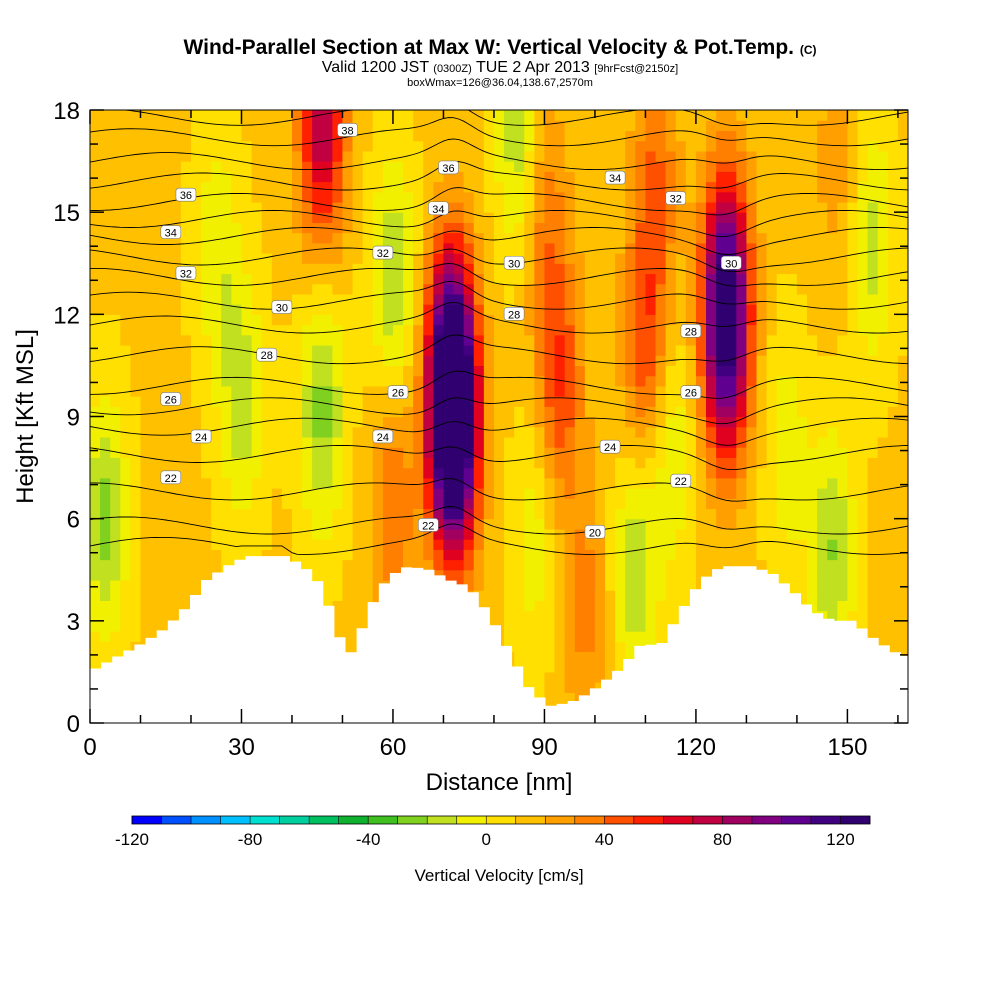 This screenshot has height=1000, width=1000. What do you see at coordinates (241, 747) in the screenshot?
I see `x-tick-label: 30` at bounding box center [241, 747].